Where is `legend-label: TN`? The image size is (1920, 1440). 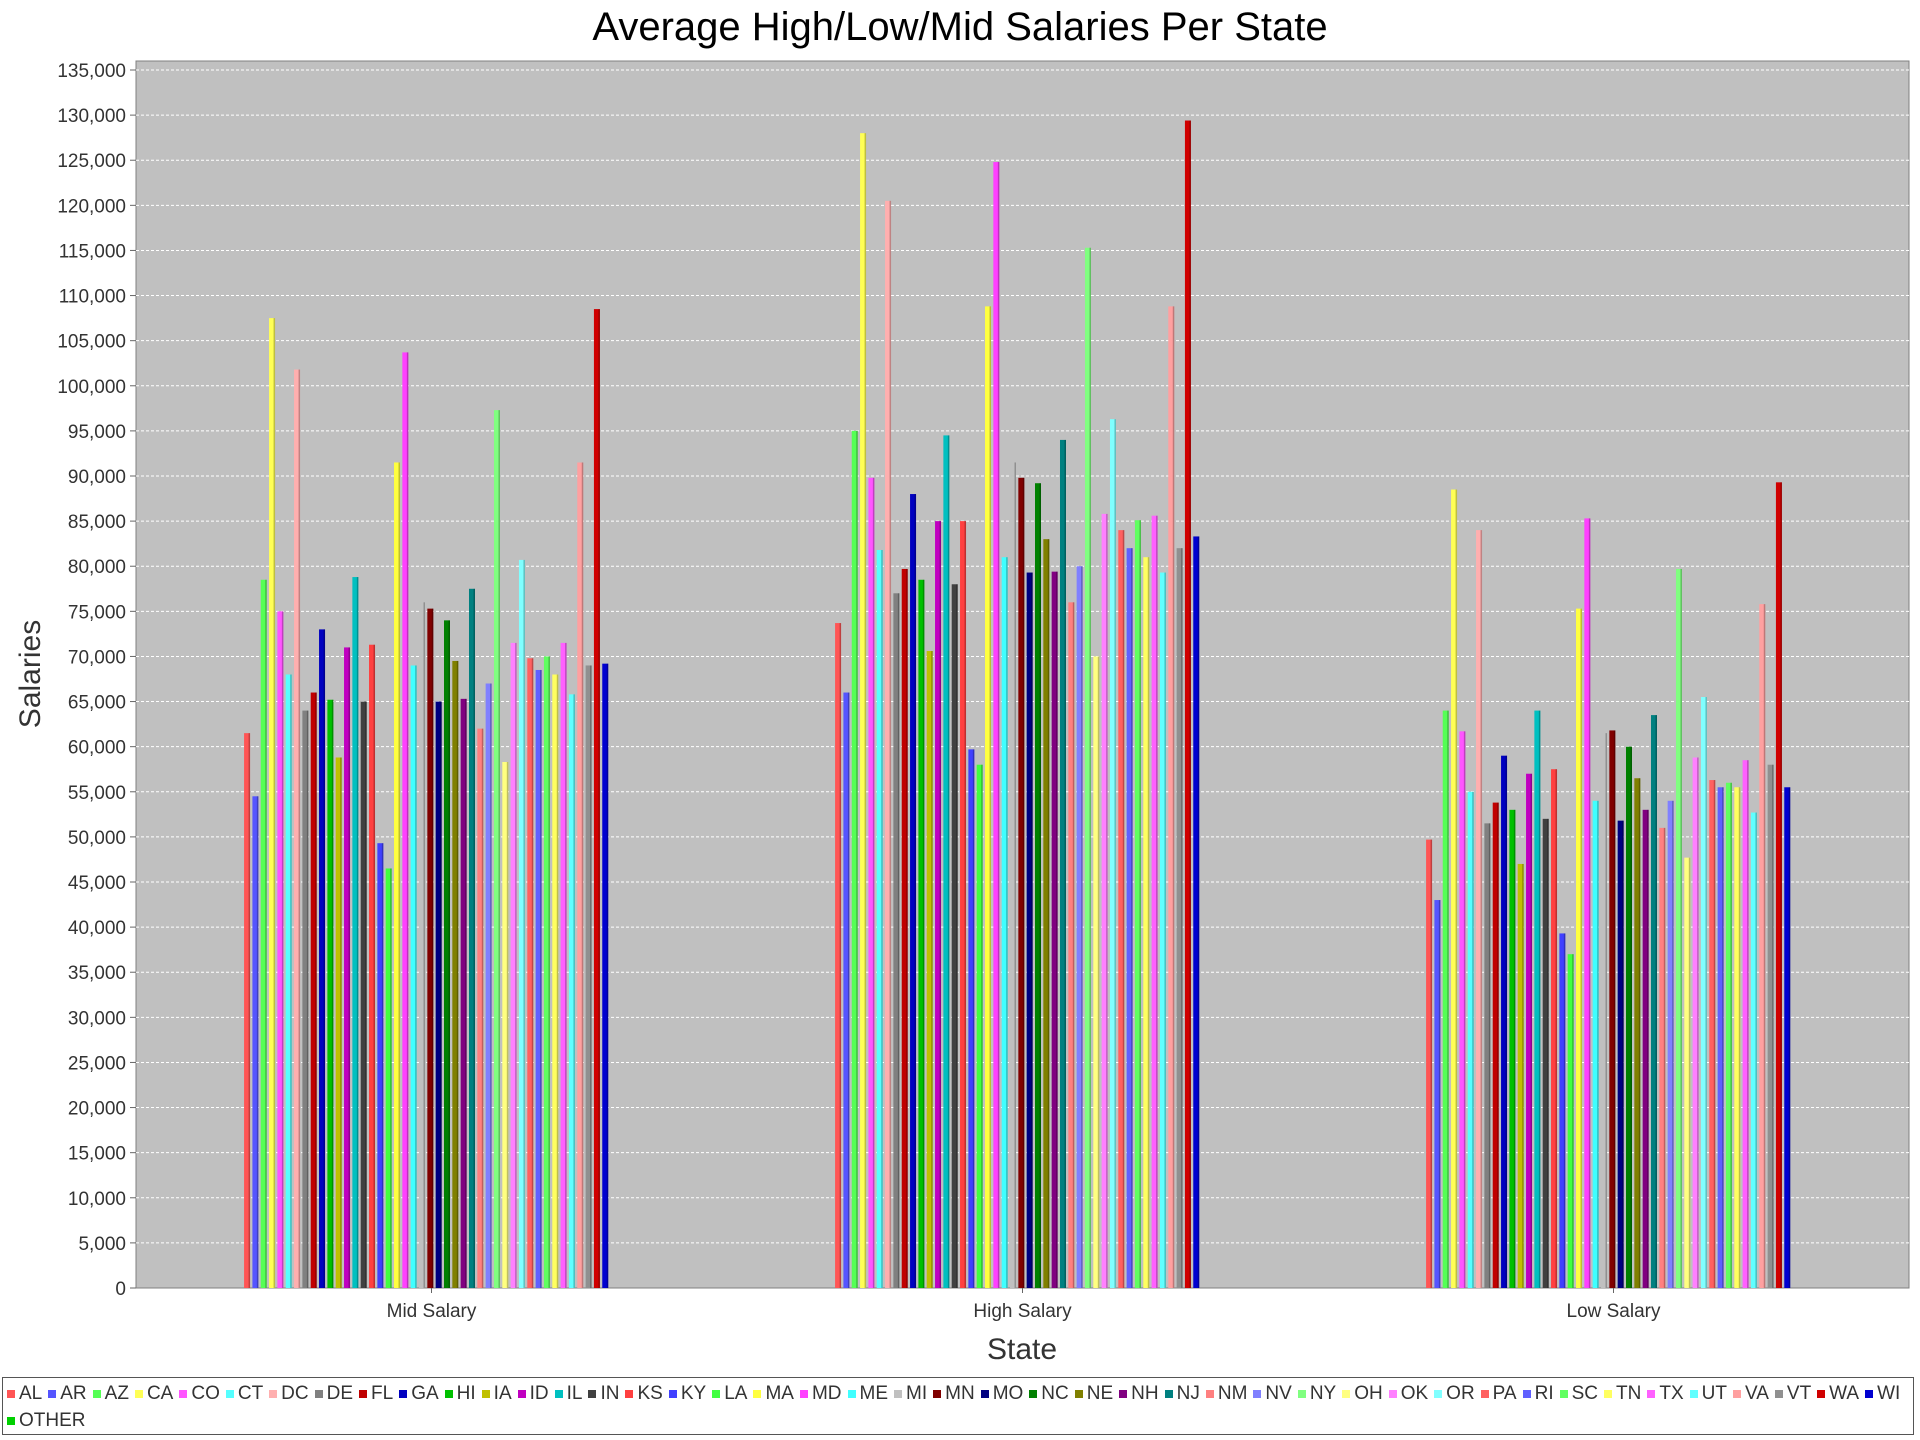 legend-label: TN is located at coordinates (1629, 1393).